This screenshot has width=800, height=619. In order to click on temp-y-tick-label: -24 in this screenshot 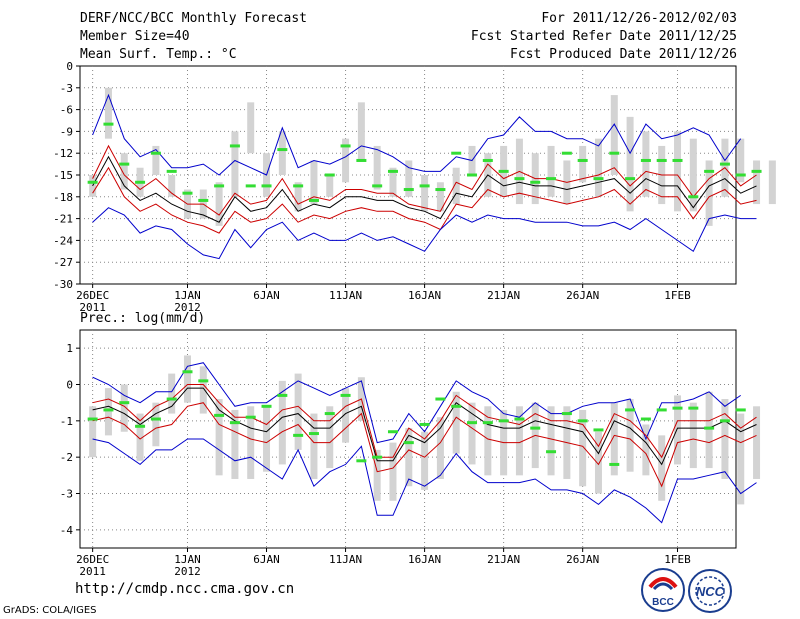, I will do `click(63, 240)`.